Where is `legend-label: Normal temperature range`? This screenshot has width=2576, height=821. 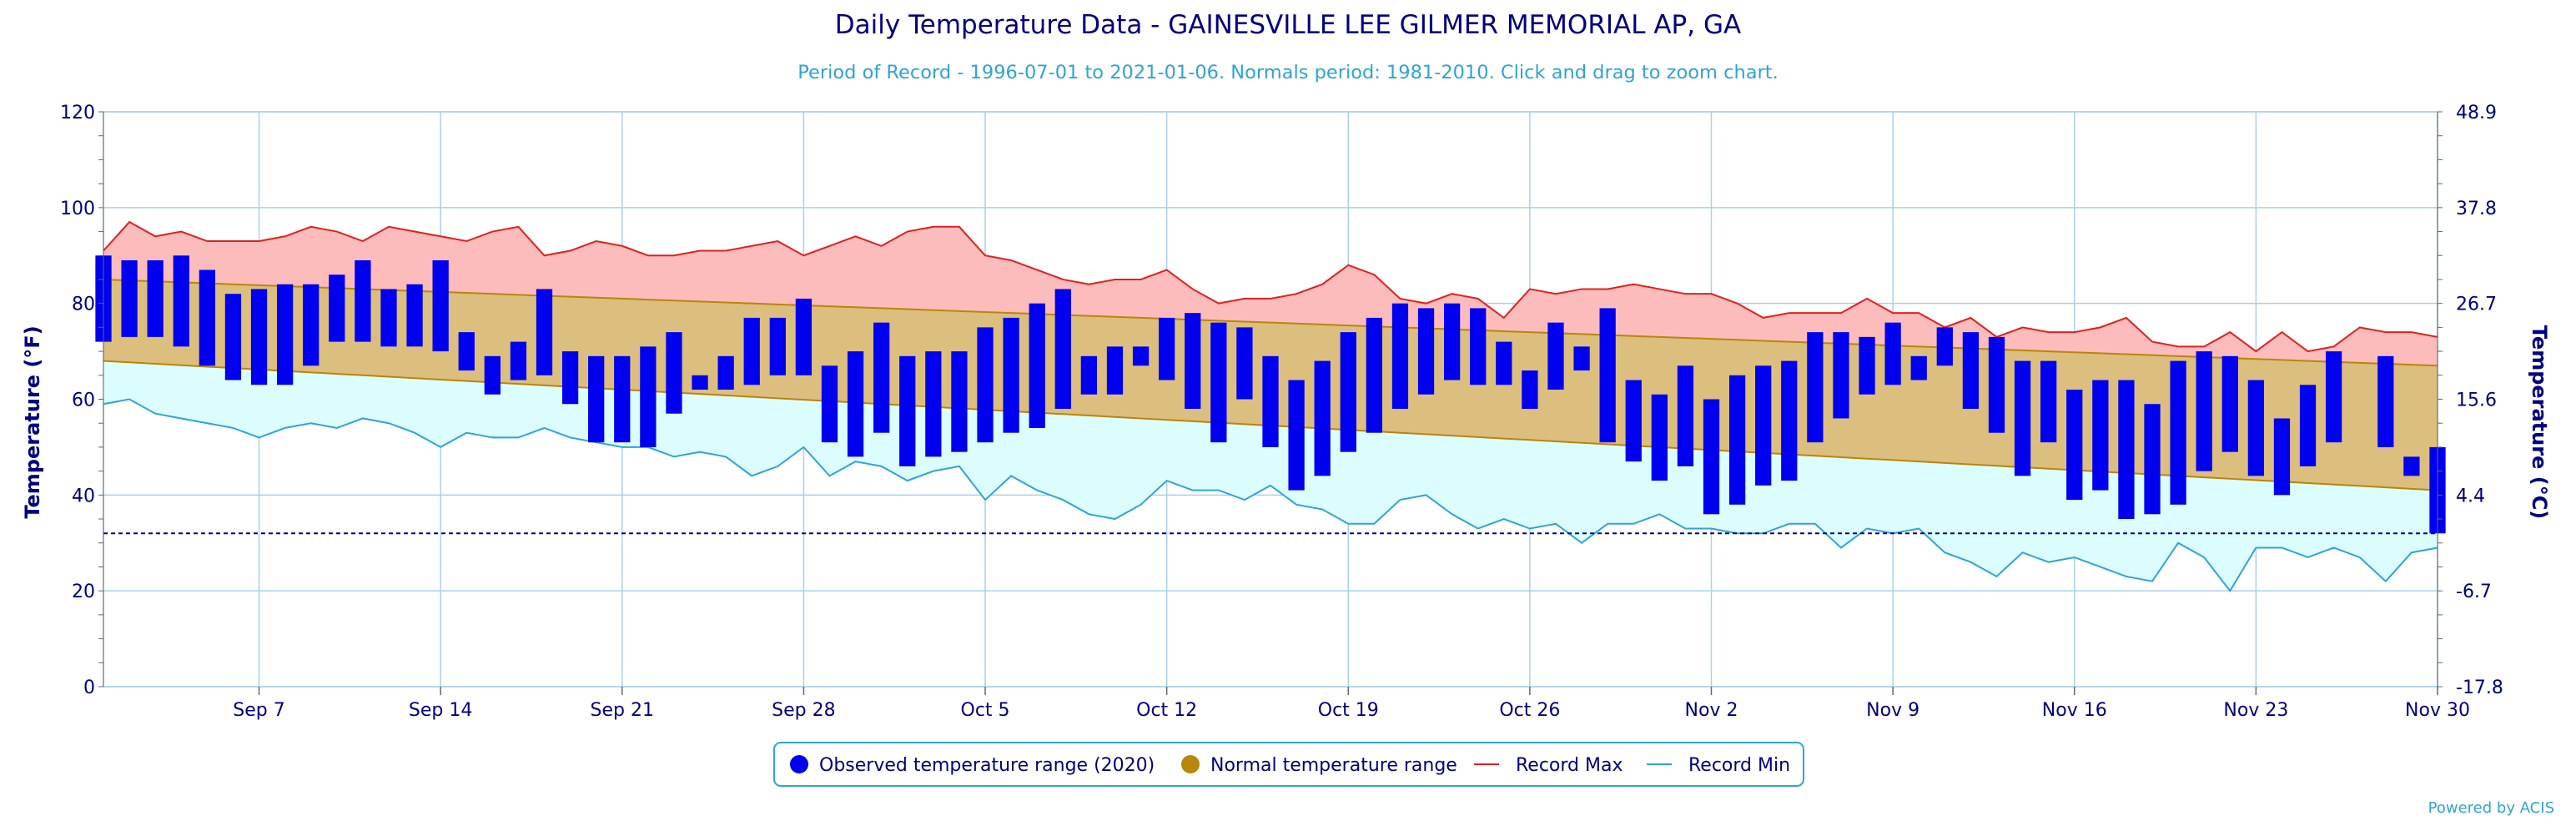
legend-label: Normal temperature range is located at coordinates (1333, 765).